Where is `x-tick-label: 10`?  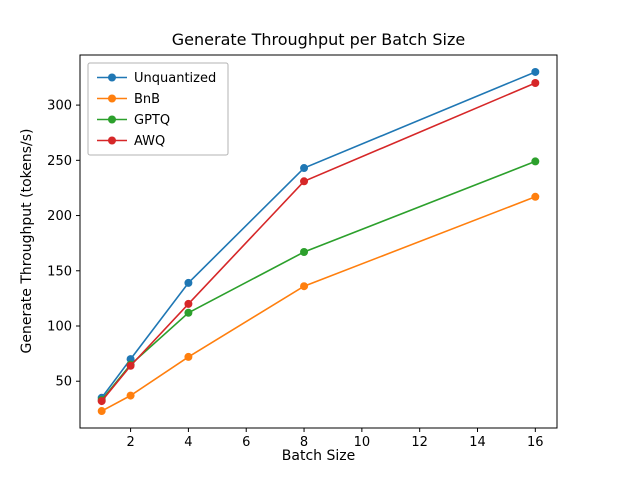 x-tick-label: 10 is located at coordinates (362, 442).